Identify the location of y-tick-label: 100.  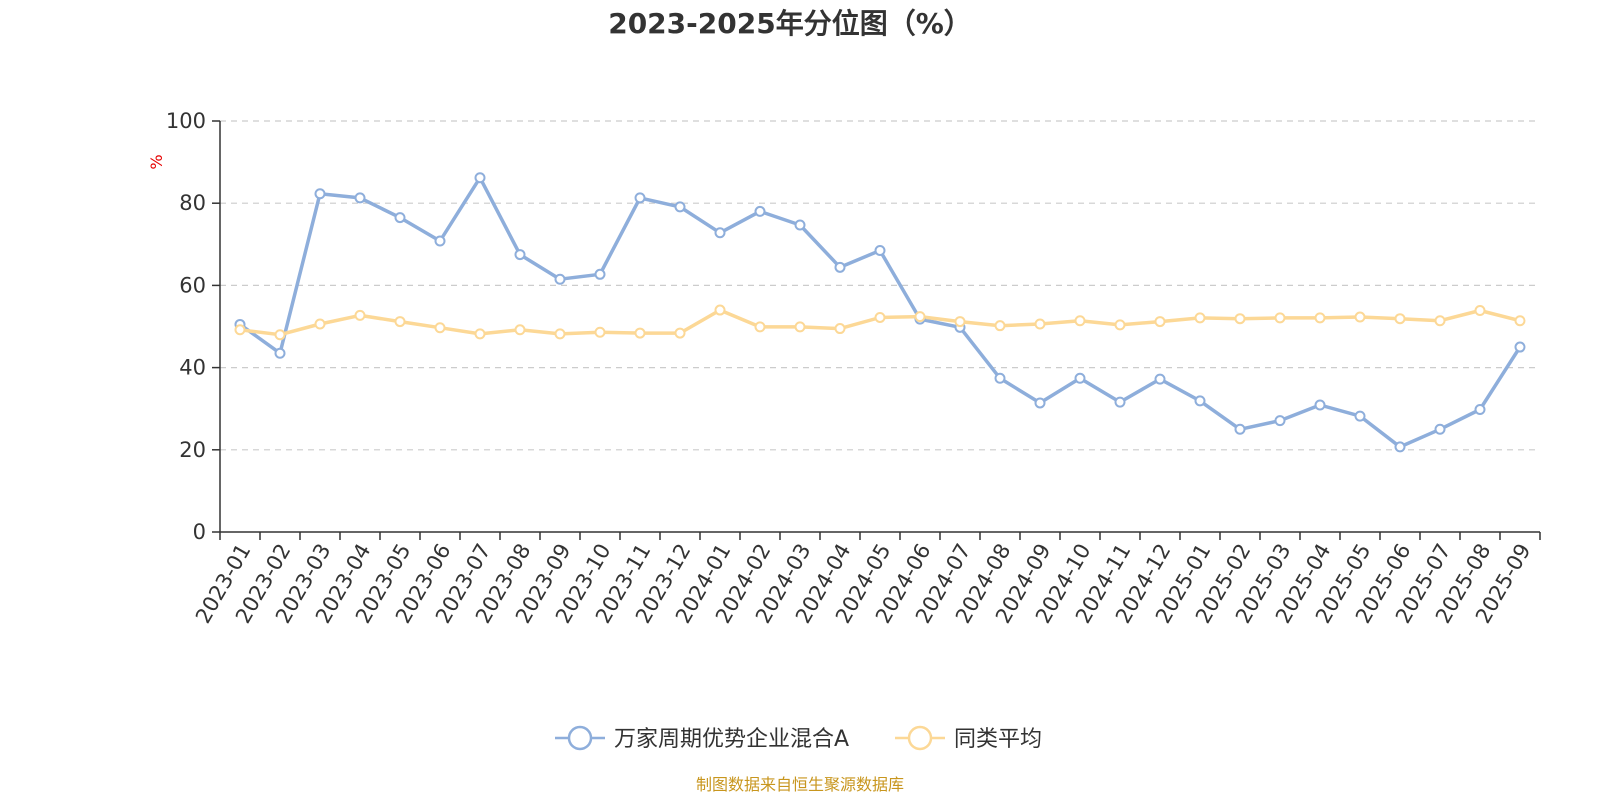
(186, 121).